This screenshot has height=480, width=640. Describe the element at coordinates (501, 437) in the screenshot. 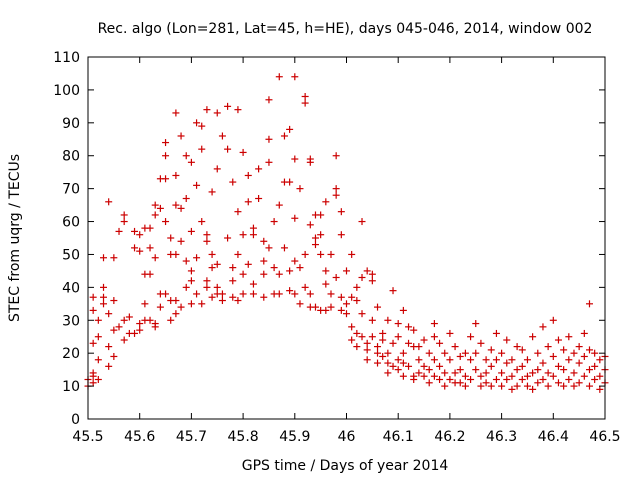

I see `x-tick-label: 46.3` at that location.